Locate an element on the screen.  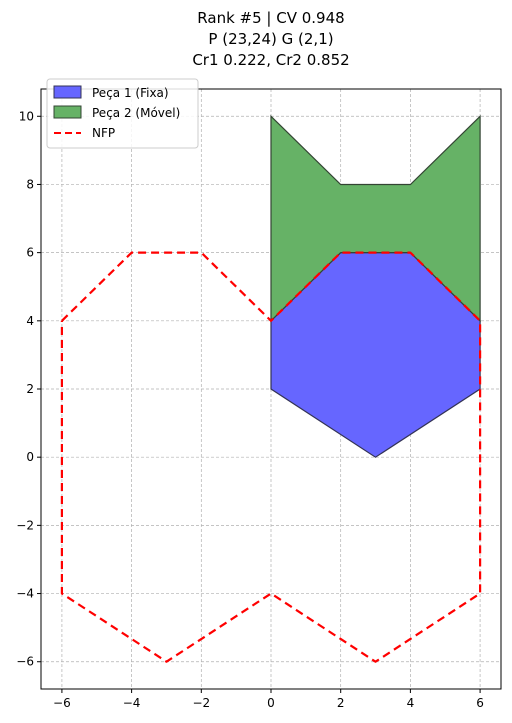
y-tick-label: 10 is located at coordinates (26, 116).